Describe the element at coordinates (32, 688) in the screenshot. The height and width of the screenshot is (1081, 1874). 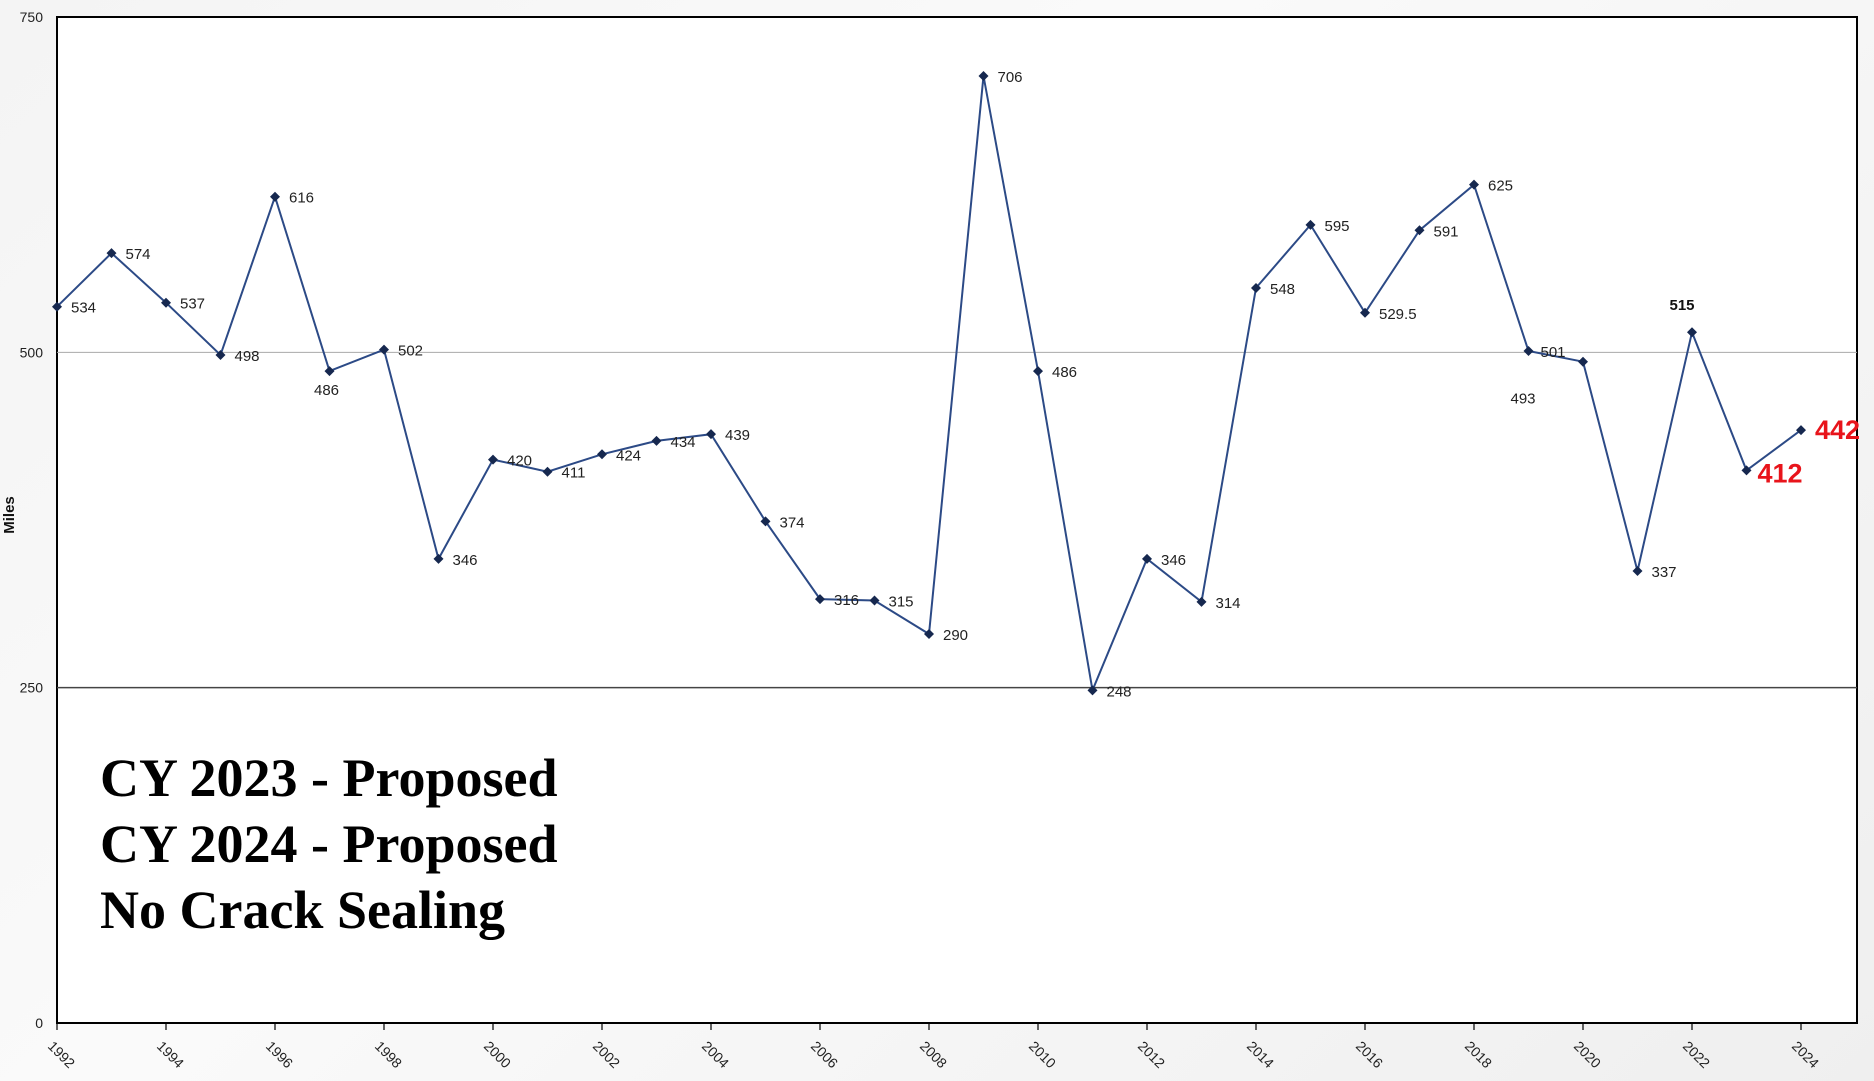
I see `y-tick-label: 250` at that location.